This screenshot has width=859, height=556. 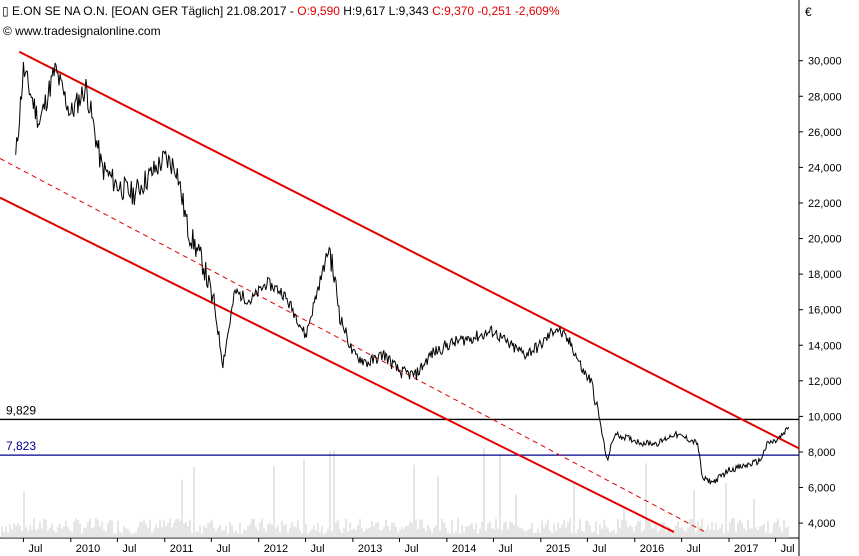 What do you see at coordinates (825, 168) in the screenshot?
I see `y-tick-label: 24,000` at bounding box center [825, 168].